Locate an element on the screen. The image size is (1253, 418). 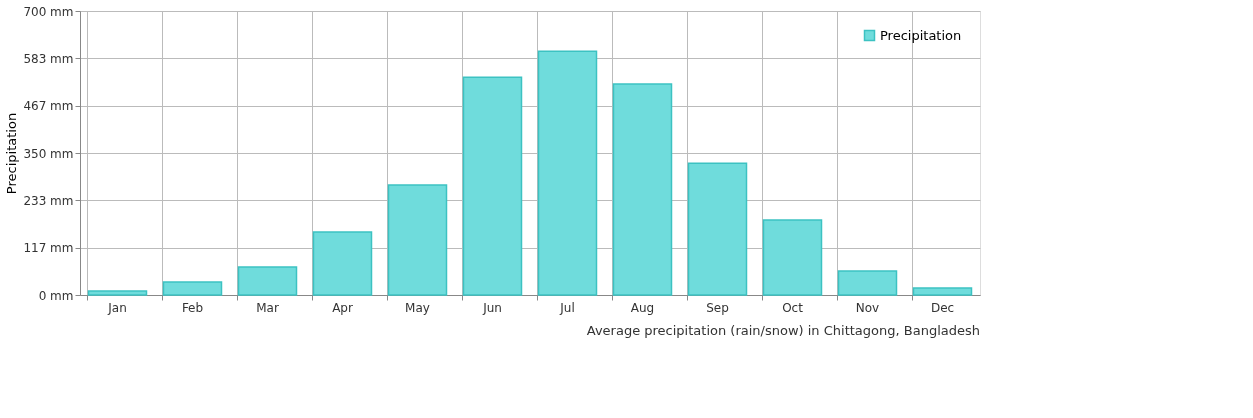
x-tick-label: Nov is located at coordinates (867, 307).